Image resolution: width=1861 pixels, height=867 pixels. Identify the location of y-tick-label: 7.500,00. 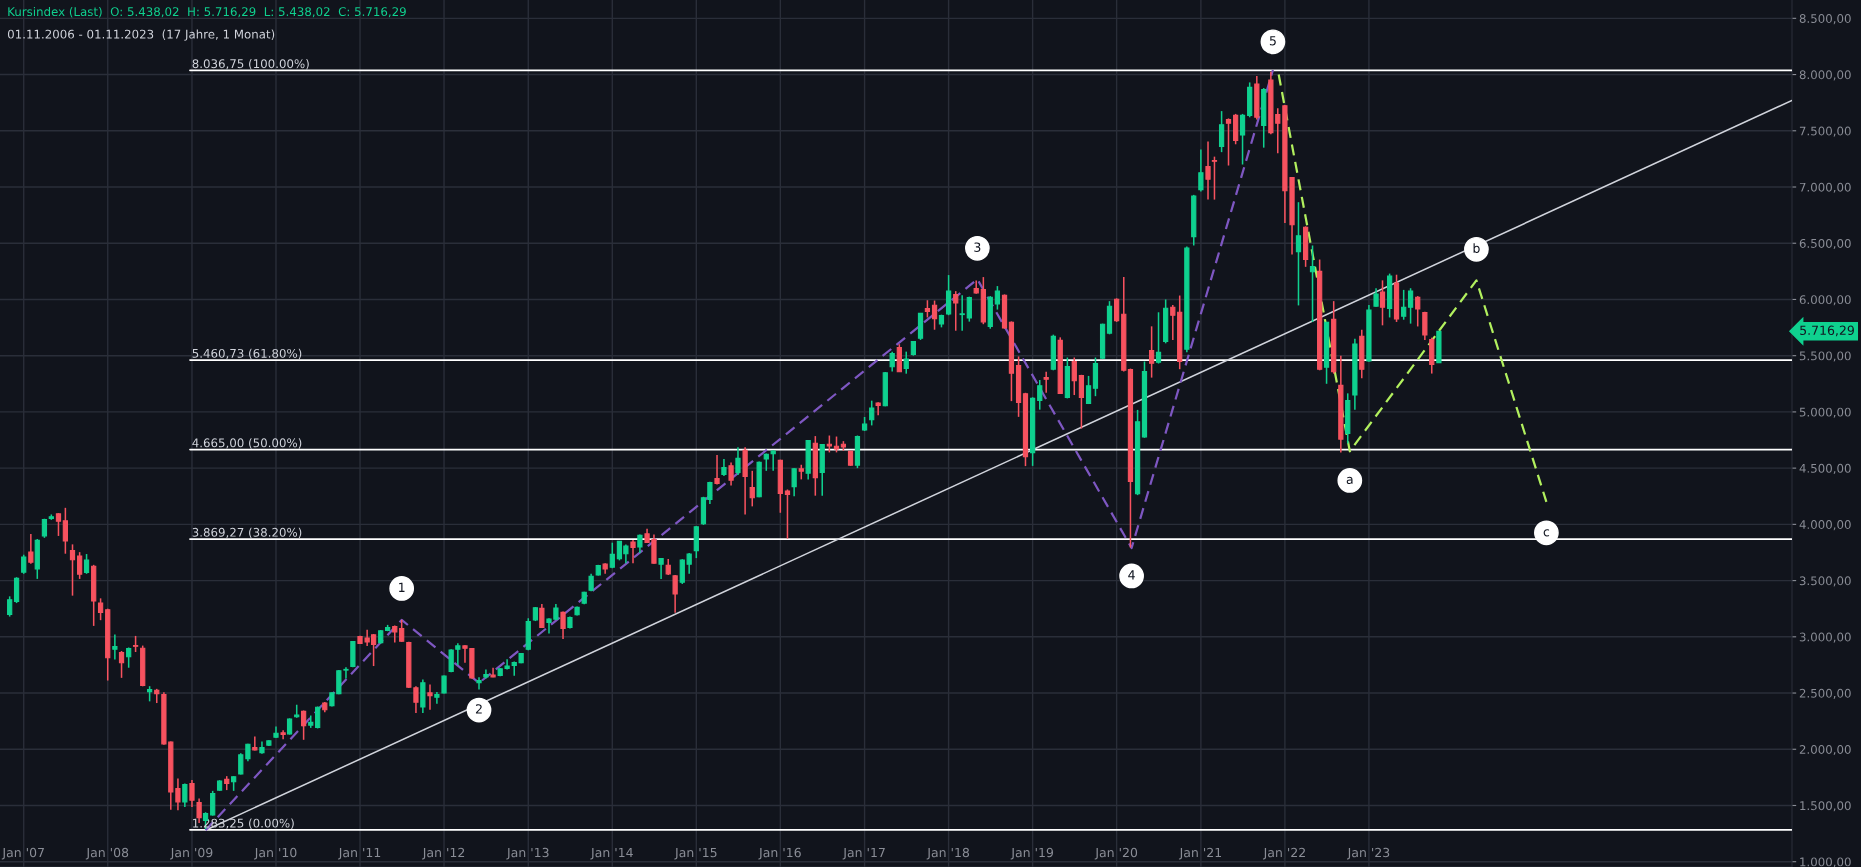
(1825, 131).